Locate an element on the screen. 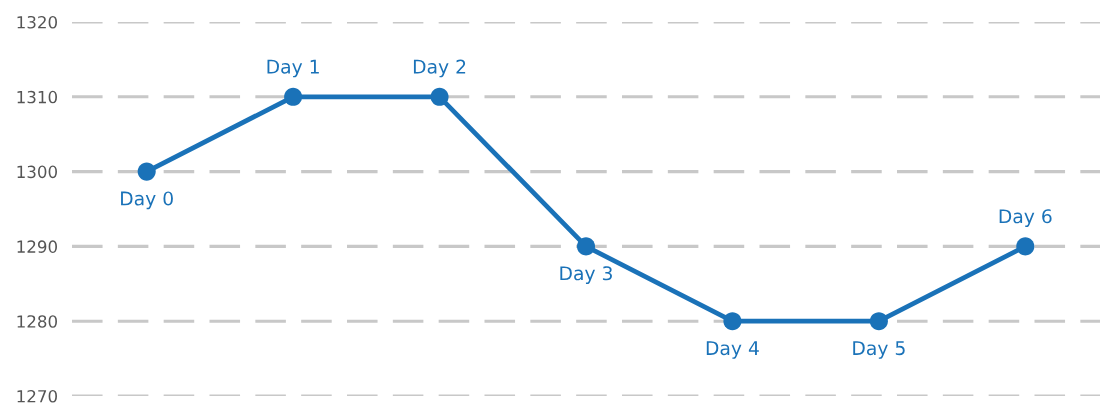 This screenshot has height=405, width=1102. y-tick-label: 1280 is located at coordinates (37, 321).